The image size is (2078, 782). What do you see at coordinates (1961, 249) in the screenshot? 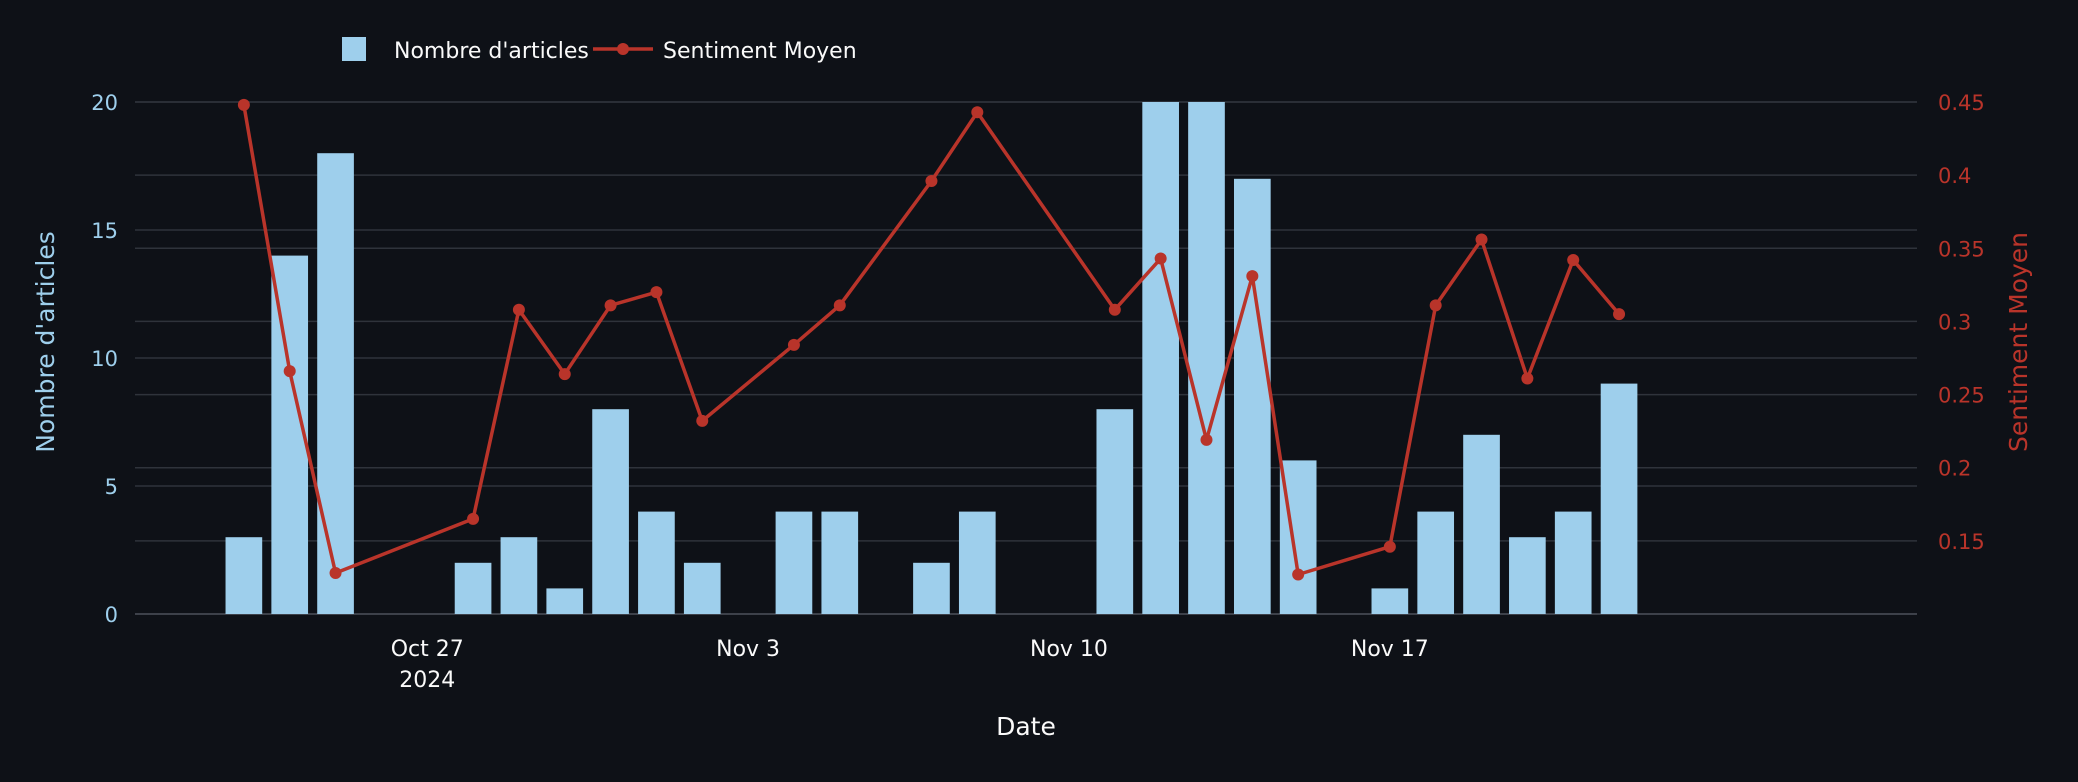
I see `y-right-tick-label: 0.35` at bounding box center [1961, 249].